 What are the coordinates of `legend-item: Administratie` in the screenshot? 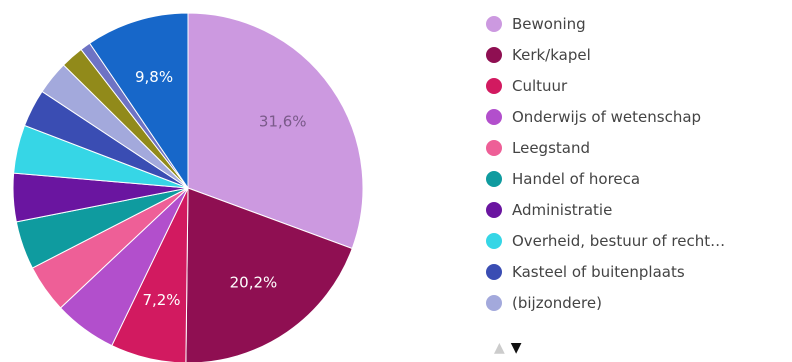 It's located at (605, 209).